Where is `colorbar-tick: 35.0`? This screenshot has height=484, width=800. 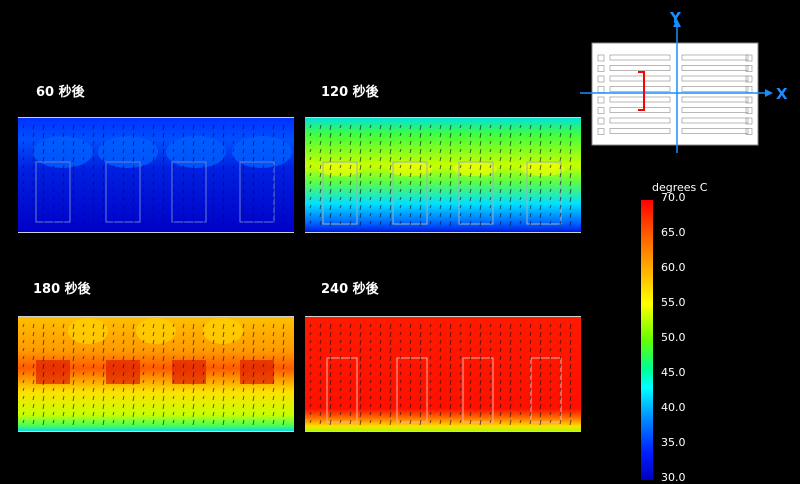
colorbar-tick: 35.0 is located at coordinates (673, 442).